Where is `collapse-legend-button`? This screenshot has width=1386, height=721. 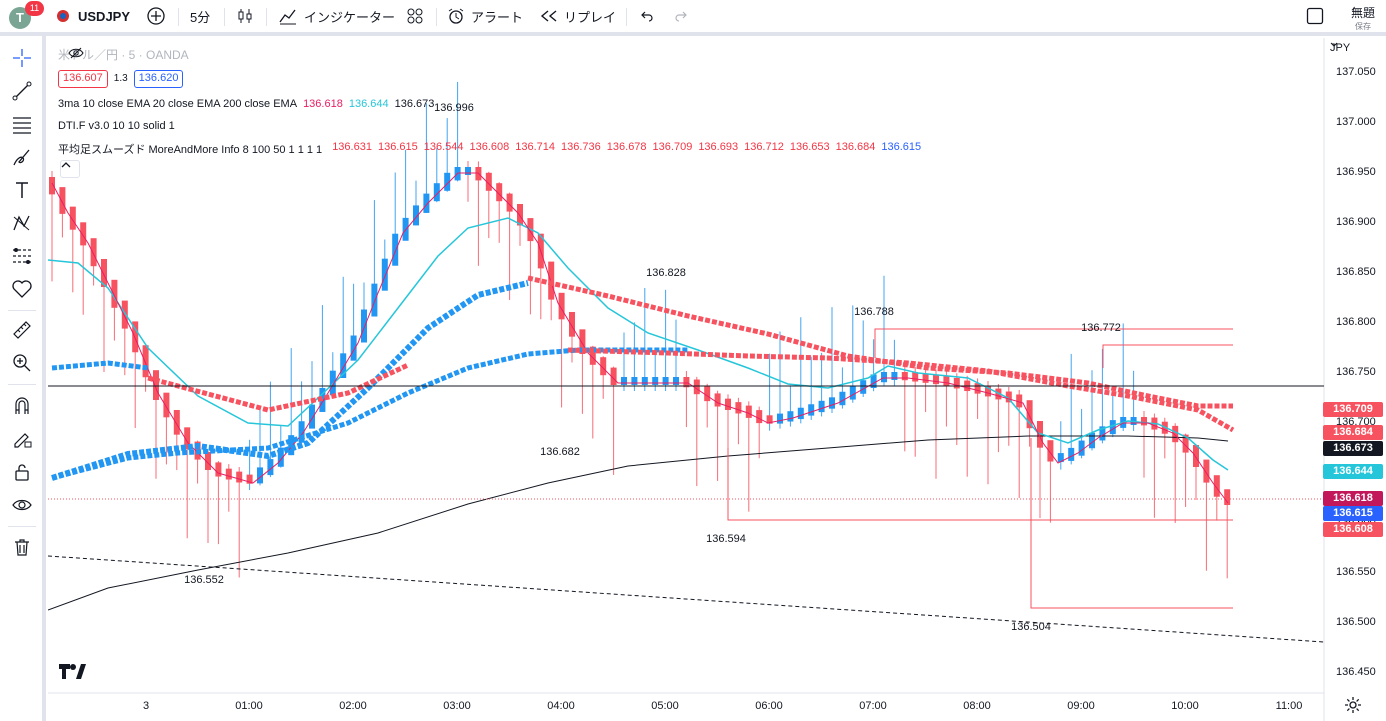
collapse-legend-button is located at coordinates (70, 169).